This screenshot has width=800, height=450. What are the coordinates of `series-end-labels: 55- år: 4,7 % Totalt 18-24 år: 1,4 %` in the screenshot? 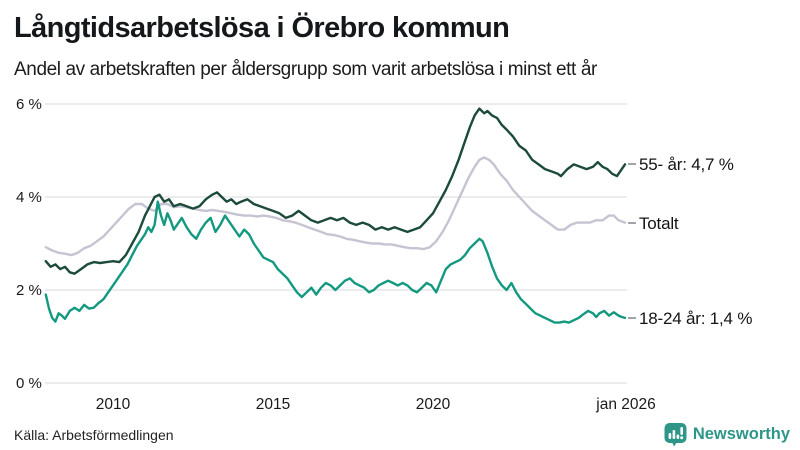 It's located at (690, 241).